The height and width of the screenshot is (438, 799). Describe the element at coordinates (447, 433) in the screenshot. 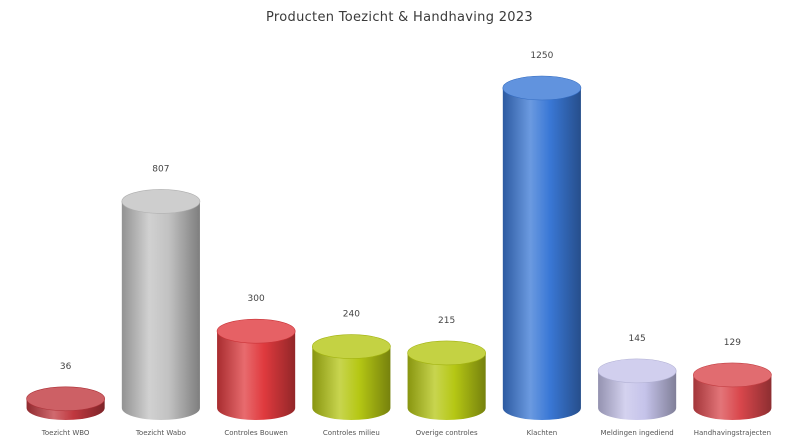

I see `category-label-4: Overige controles` at that location.